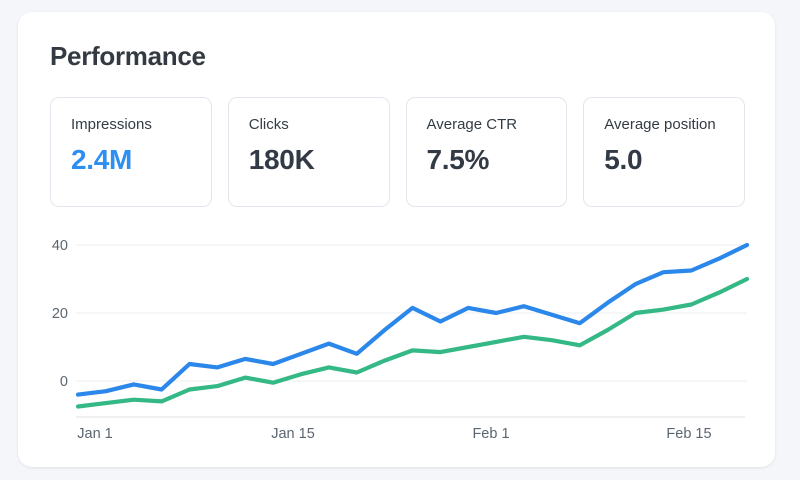  What do you see at coordinates (458, 159) in the screenshot?
I see `stat-value: 7.5%` at bounding box center [458, 159].